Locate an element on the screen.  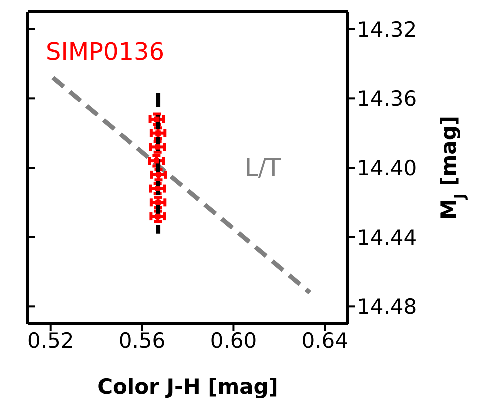
x-tick-label: 0.56 is located at coordinates (142, 340).